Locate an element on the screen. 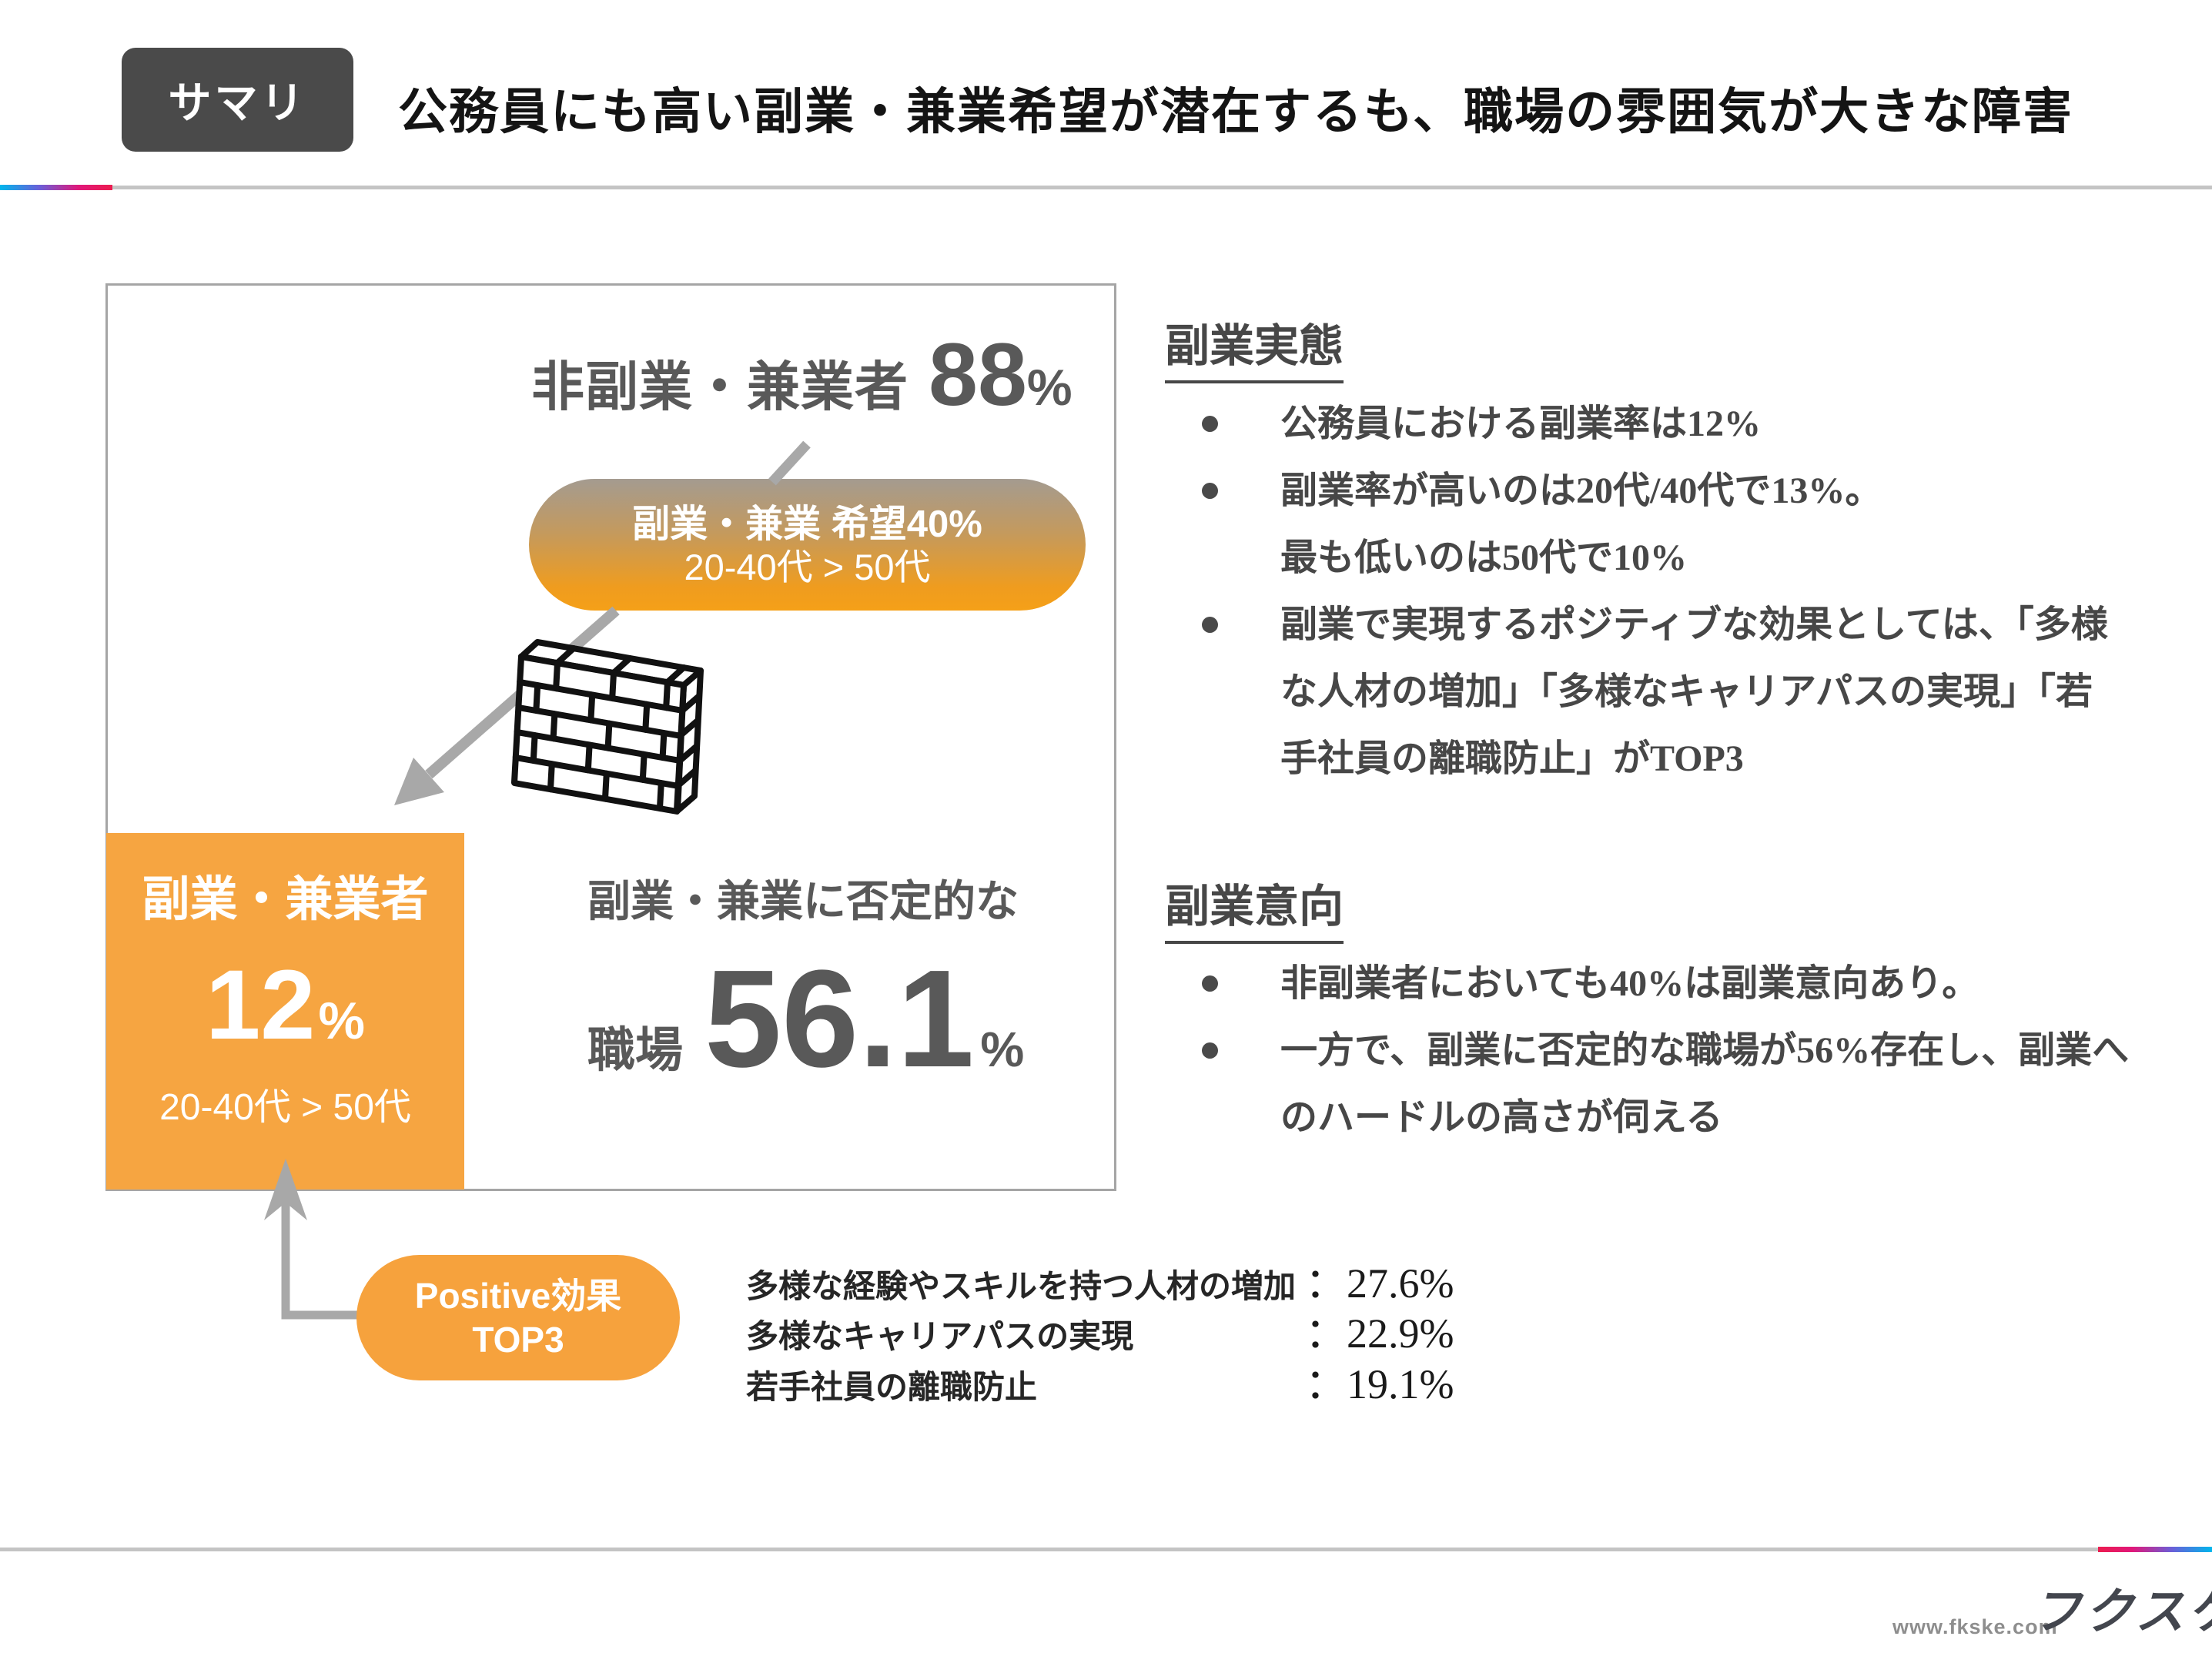 The image size is (2212, 1663). bullet-text: 公務員における副業率は12% is located at coordinates (1521, 423).